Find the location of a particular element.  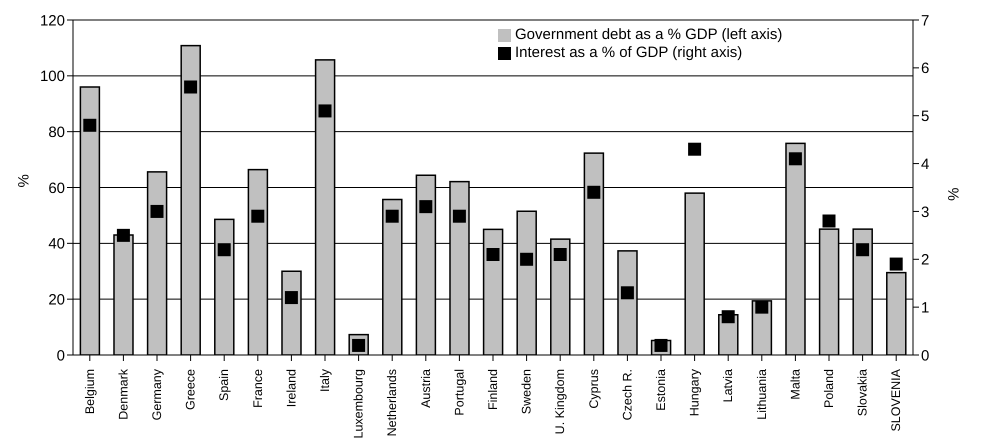

x-tick-label: Luxembourg is located at coordinates (359, 403).